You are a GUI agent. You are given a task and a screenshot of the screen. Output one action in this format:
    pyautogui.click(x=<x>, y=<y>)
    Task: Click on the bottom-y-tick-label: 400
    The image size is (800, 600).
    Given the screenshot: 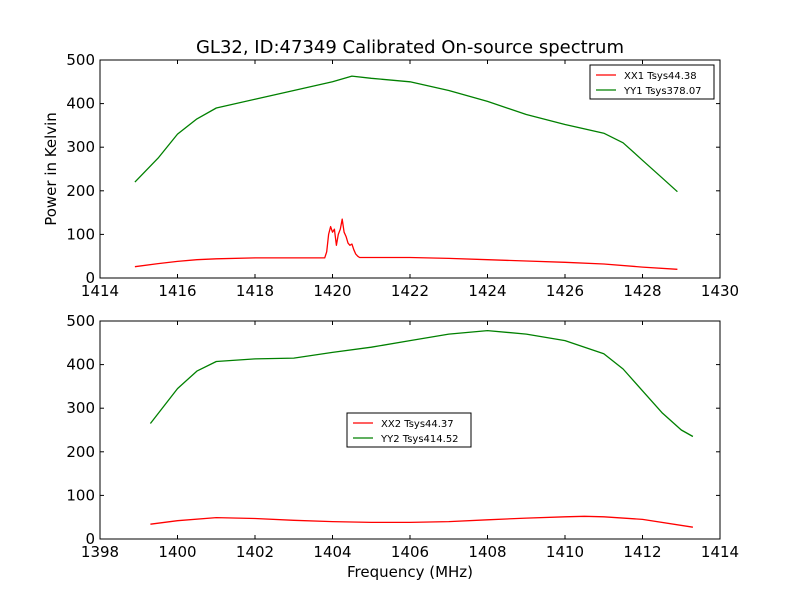 What is the action you would take?
    pyautogui.click(x=80, y=365)
    